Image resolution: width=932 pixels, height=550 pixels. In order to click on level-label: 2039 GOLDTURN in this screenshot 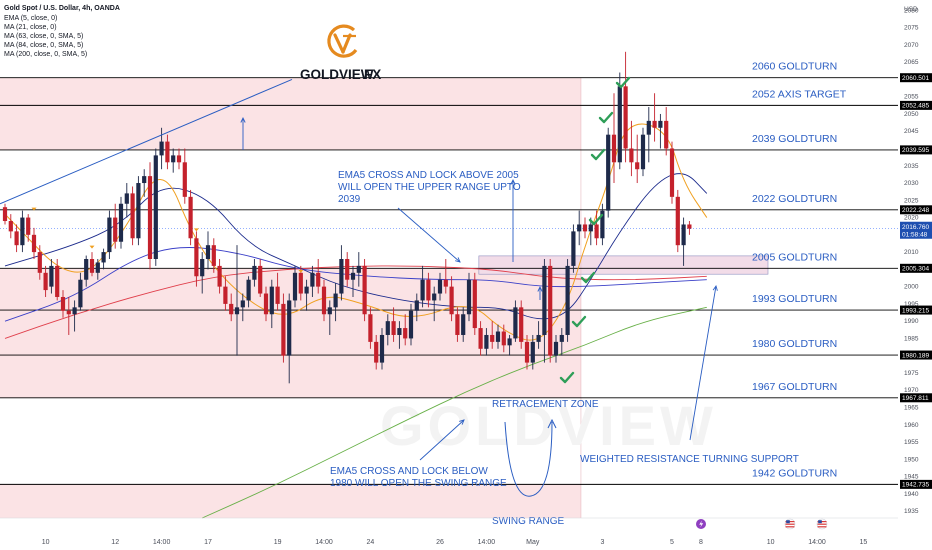, I will do `click(794, 139)`.